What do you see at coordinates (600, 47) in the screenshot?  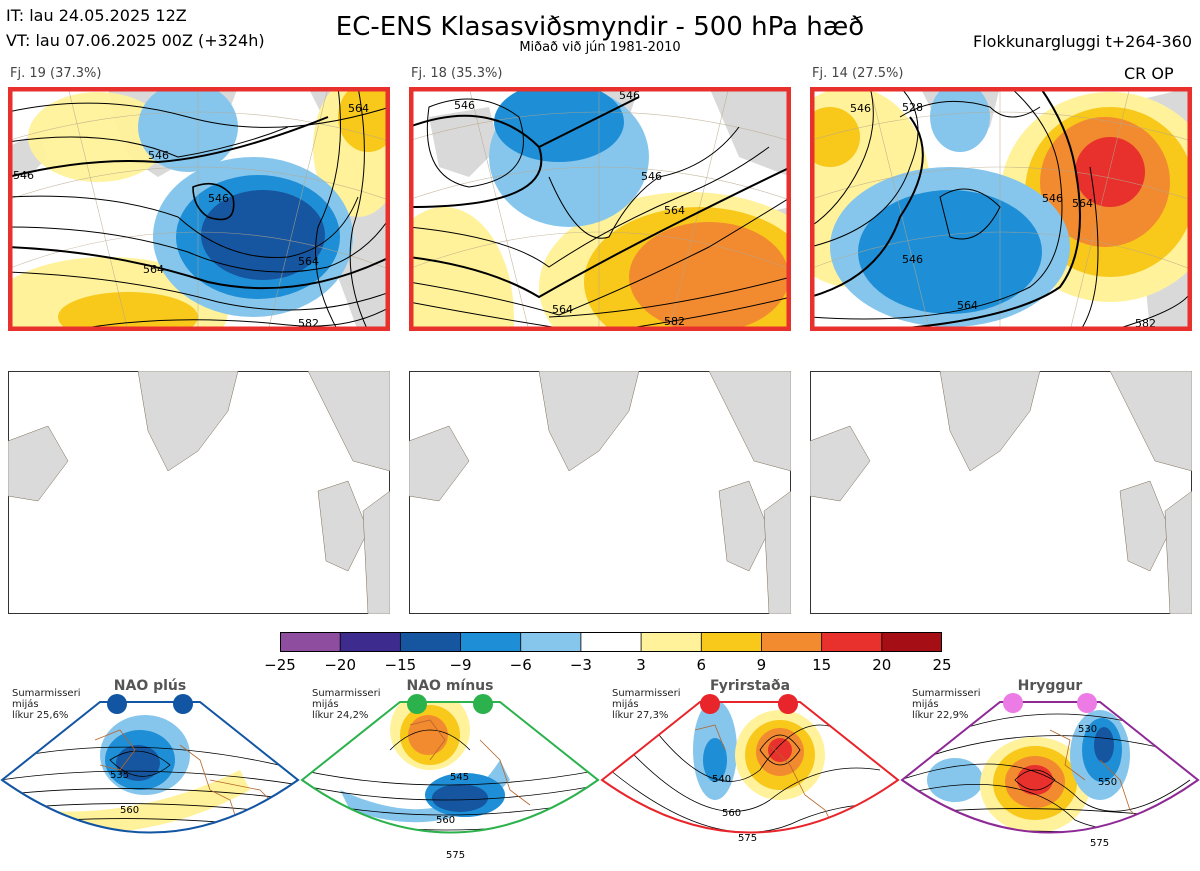 I see `page-subtitle: Miðað við jún 1981-2010` at bounding box center [600, 47].